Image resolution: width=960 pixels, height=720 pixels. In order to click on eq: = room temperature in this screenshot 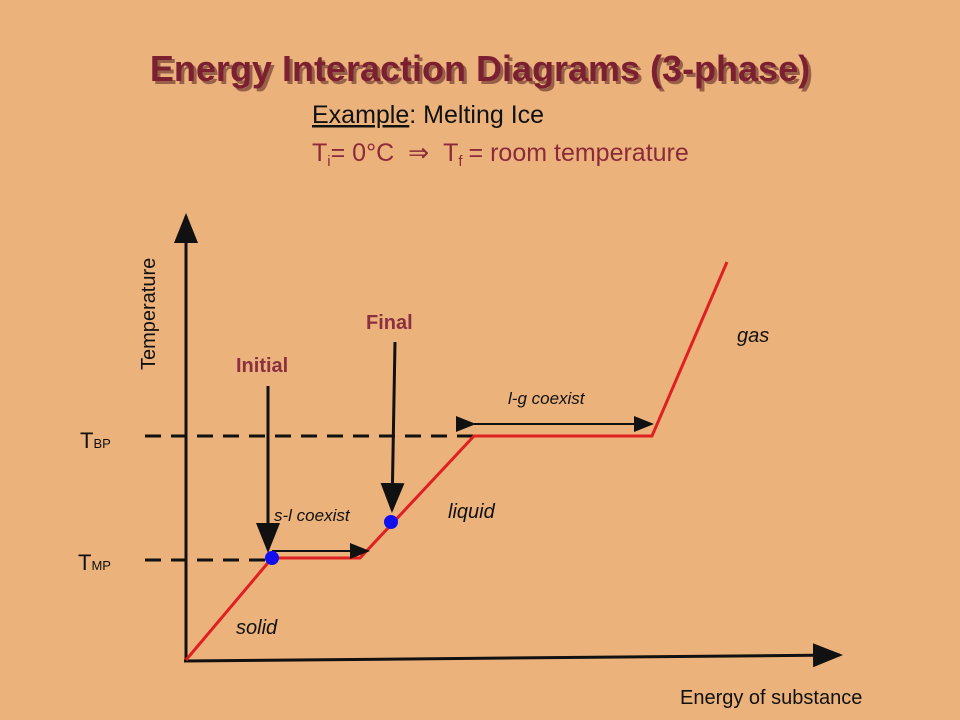, I will do `click(579, 153)`.